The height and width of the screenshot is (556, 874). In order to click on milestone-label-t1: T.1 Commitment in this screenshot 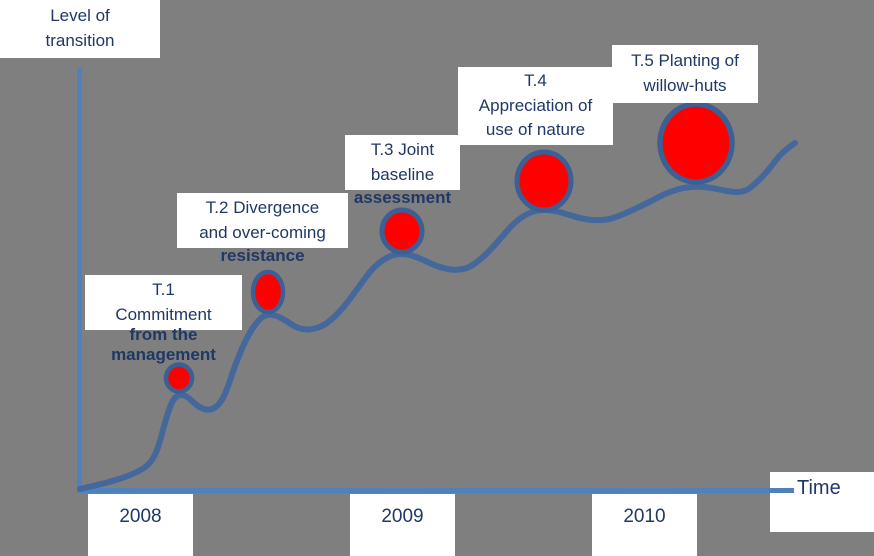, I will do `click(163, 302)`.